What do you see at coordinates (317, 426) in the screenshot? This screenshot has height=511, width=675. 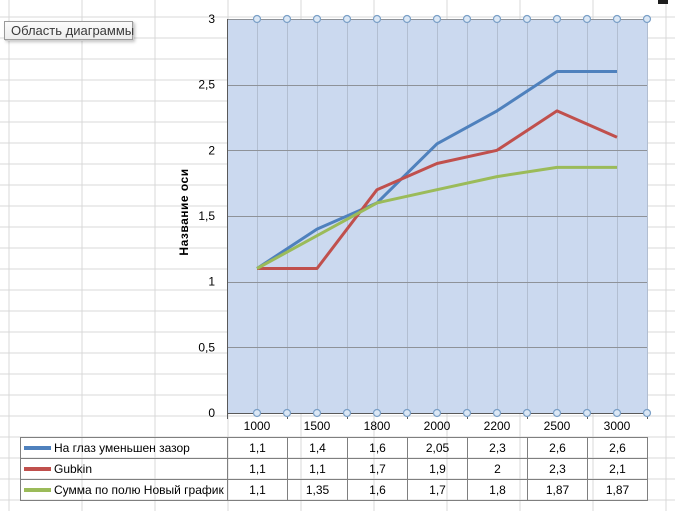 I see `x-axis-category-label: 1500` at bounding box center [317, 426].